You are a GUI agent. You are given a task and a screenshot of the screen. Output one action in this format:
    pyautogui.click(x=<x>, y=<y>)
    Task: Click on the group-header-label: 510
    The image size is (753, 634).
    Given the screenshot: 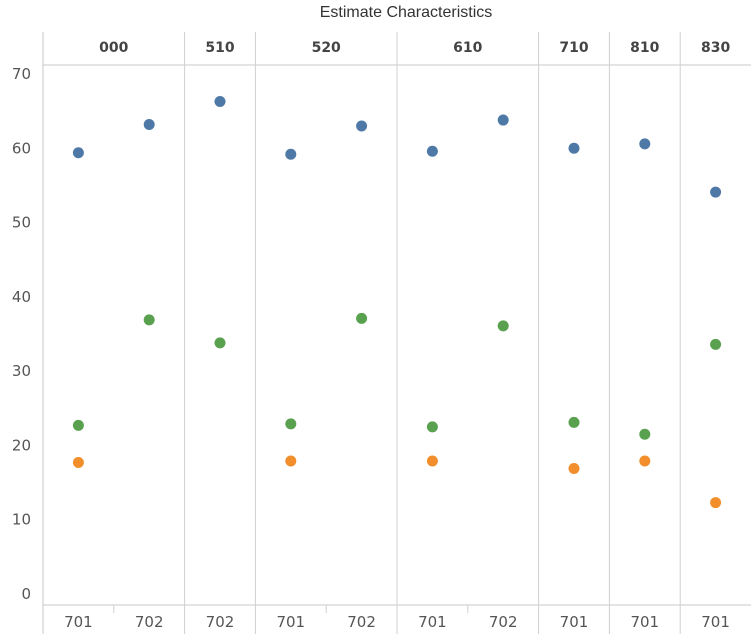 What is the action you would take?
    pyautogui.click(x=219, y=48)
    